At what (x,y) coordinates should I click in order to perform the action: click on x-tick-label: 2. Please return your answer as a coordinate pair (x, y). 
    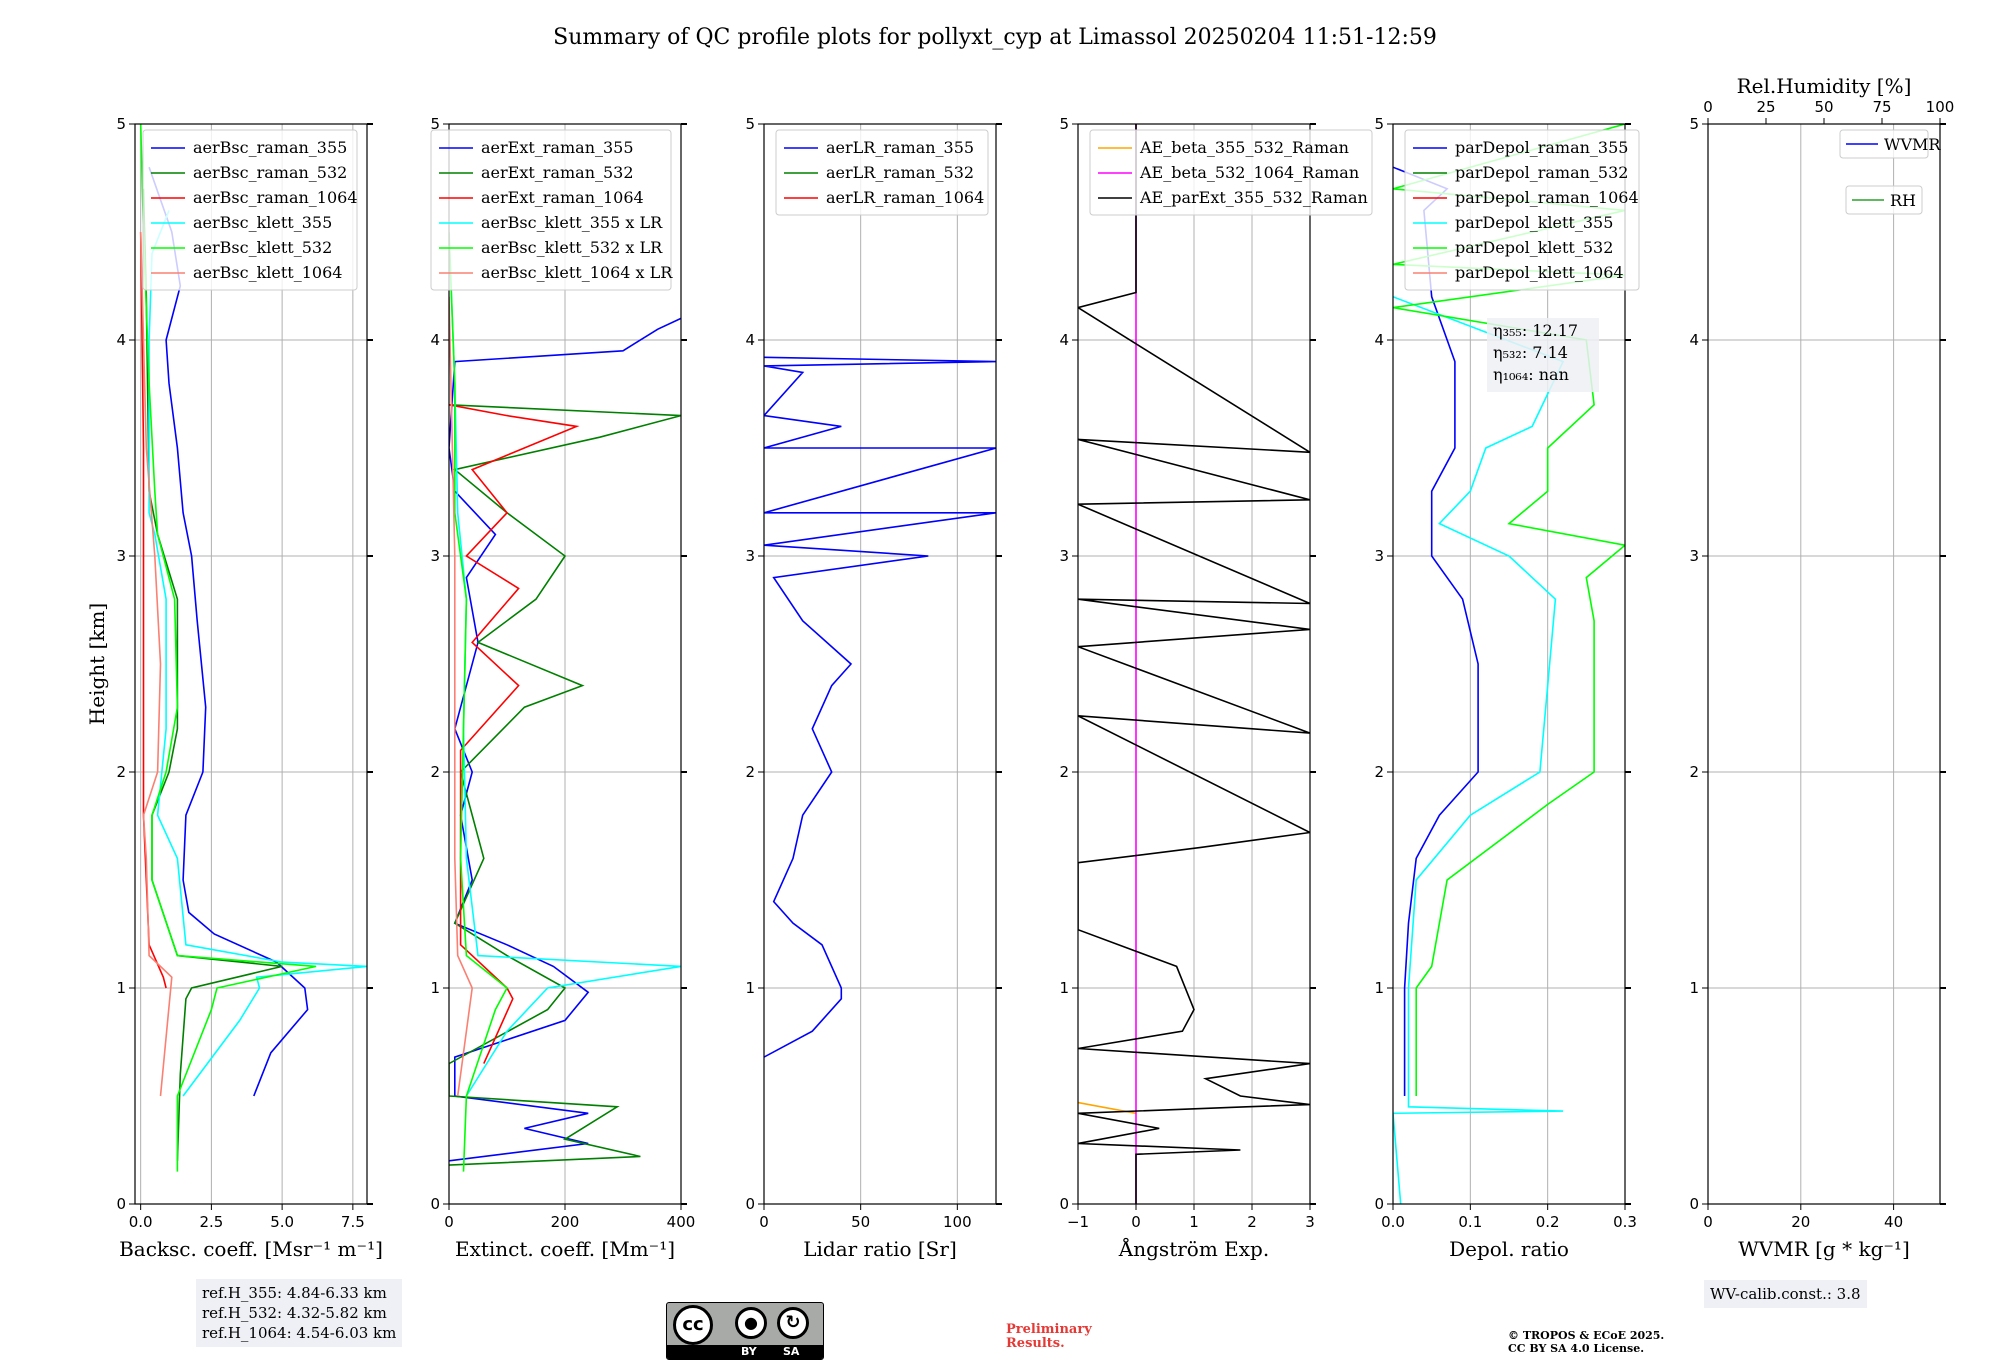
    Looking at the image, I should click on (1252, 1222).